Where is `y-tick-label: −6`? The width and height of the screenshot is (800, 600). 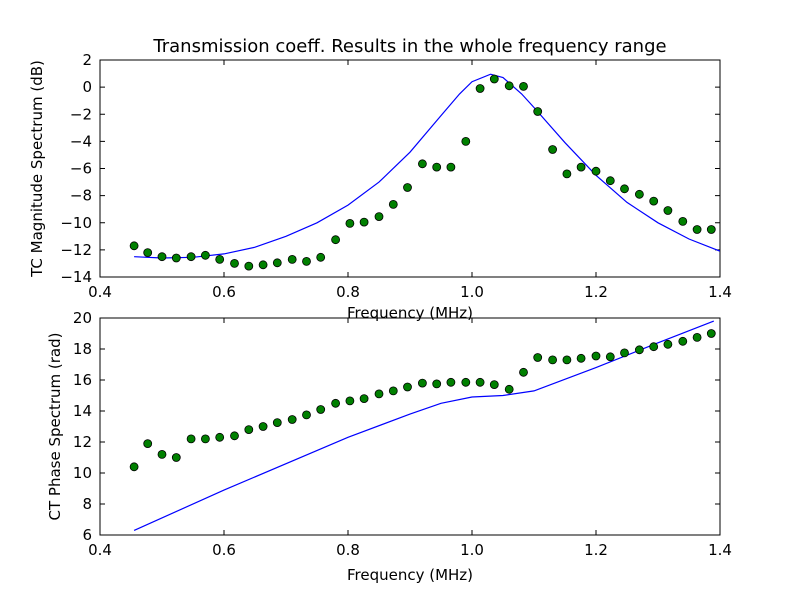 y-tick-label: −6 is located at coordinates (81, 169).